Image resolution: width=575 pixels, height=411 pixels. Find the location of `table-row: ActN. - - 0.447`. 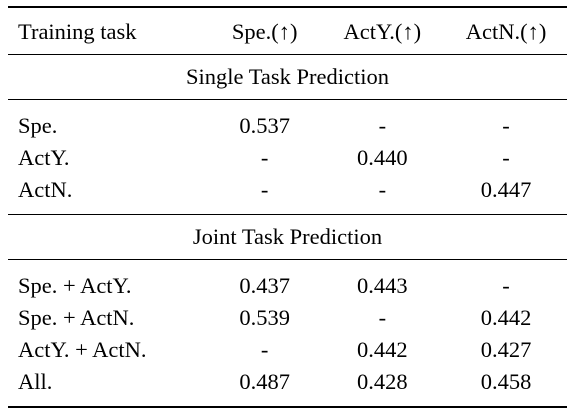

table-row: ActN. - - 0.447 is located at coordinates (287, 194).